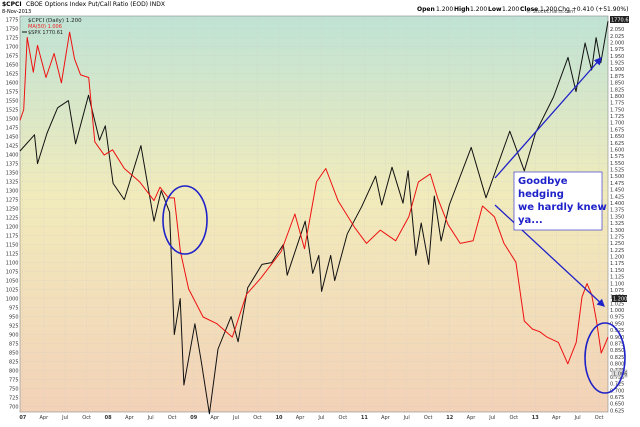 This screenshot has width=640, height=427. Describe the element at coordinates (279, 418) in the screenshot. I see `x-tick-label: 10` at that location.